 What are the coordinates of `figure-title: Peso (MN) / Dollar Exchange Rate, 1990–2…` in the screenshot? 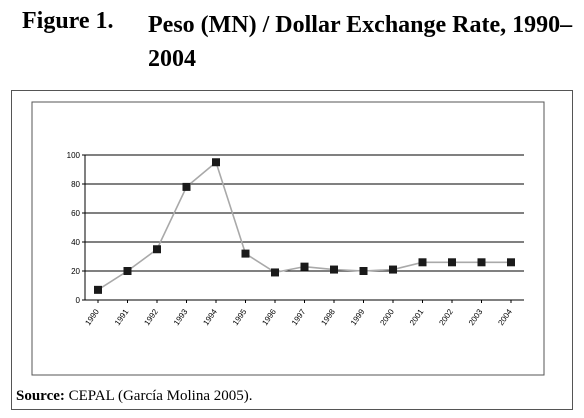 It's located at (360, 42).